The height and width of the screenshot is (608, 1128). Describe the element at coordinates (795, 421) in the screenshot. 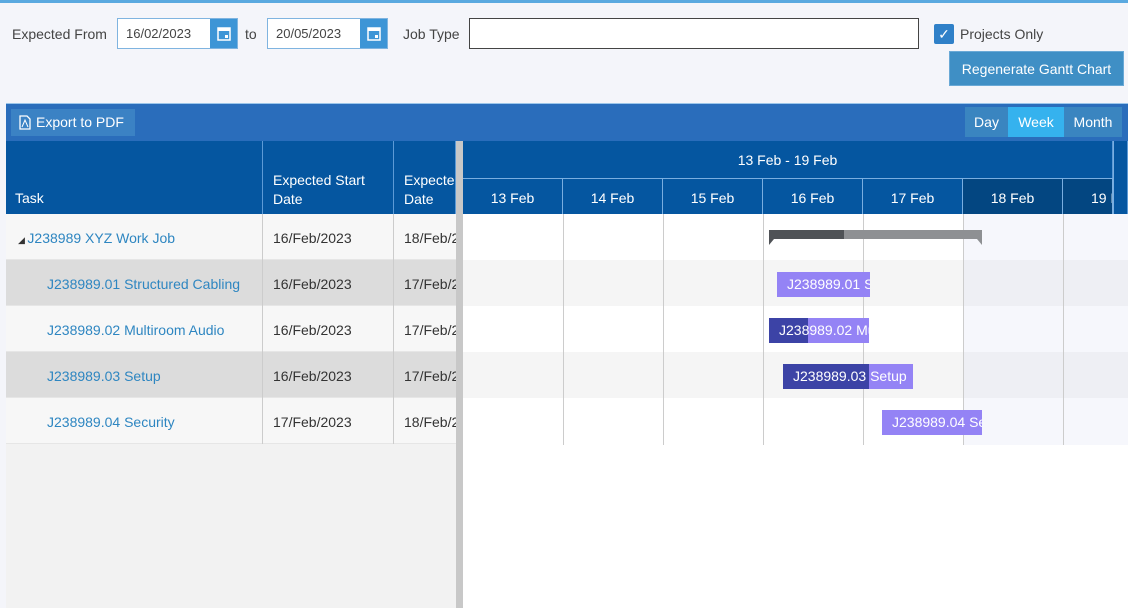

I see `timeline-row` at that location.